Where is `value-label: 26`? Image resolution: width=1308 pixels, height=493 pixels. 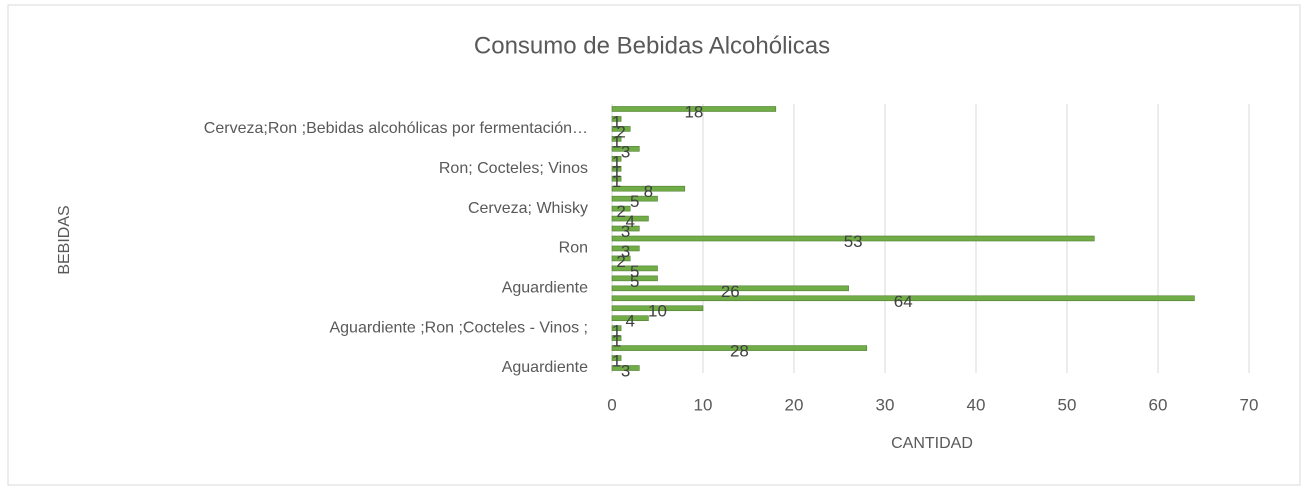
value-label: 26 is located at coordinates (730, 291).